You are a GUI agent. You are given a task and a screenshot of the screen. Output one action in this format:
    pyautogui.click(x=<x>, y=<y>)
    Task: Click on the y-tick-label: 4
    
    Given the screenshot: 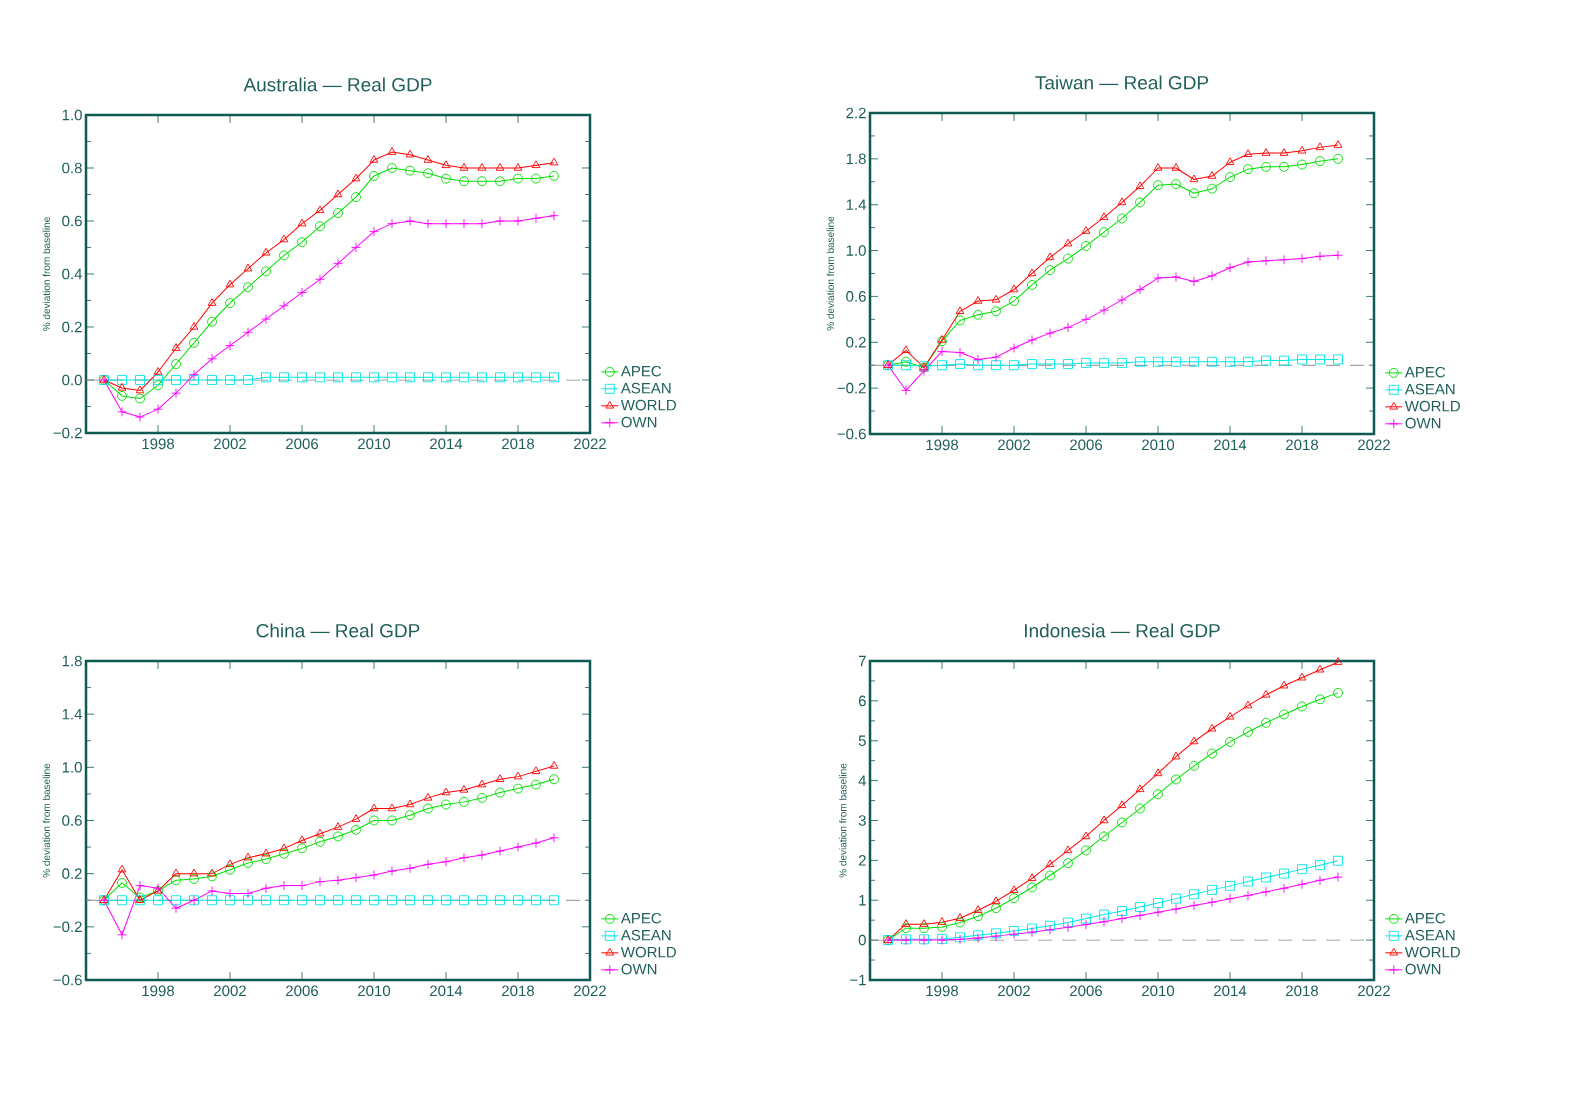 What is the action you would take?
    pyautogui.click(x=862, y=780)
    